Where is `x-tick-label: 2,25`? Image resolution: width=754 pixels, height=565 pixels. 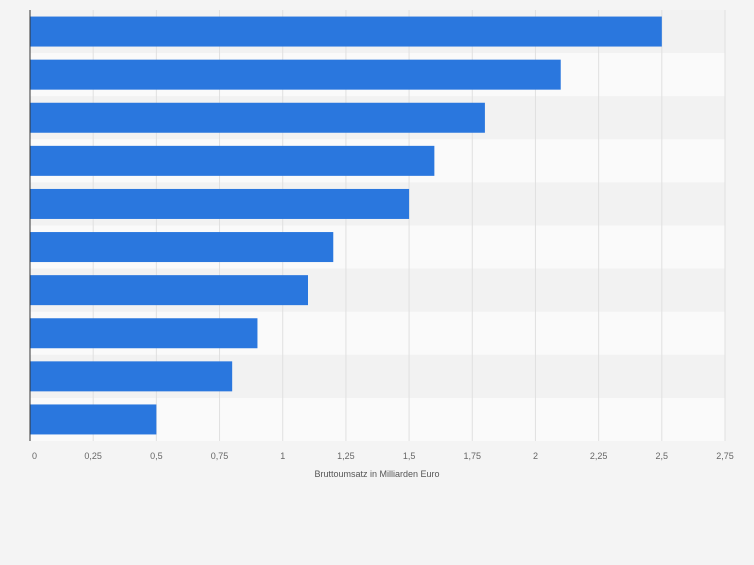 x-tick-label: 2,25 is located at coordinates (599, 456).